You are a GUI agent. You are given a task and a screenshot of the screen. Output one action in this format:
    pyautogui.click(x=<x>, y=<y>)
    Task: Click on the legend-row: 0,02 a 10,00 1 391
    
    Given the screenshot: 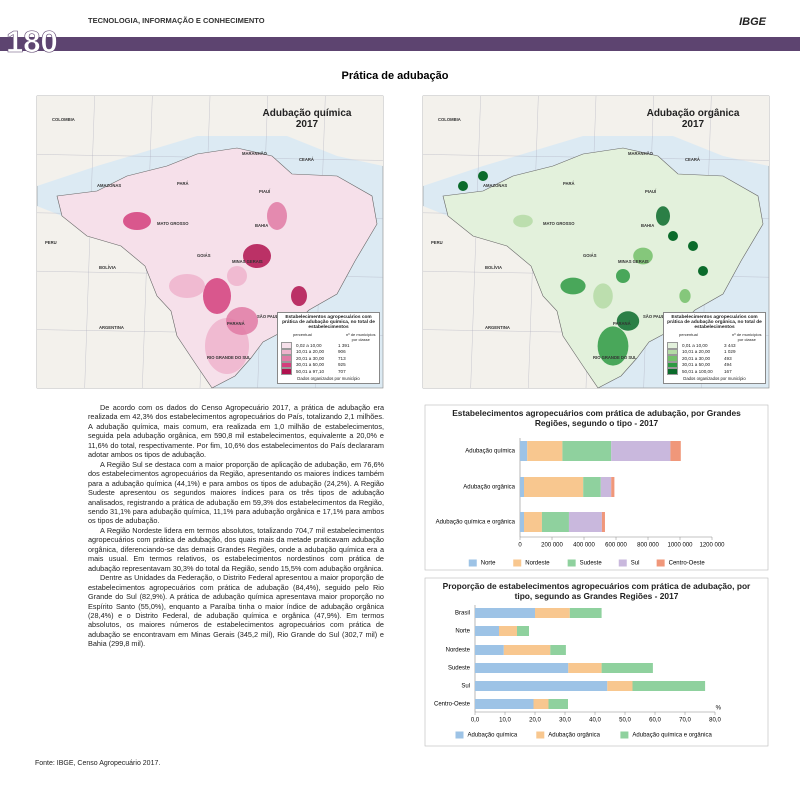 What is the action you would take?
    pyautogui.click(x=328, y=345)
    